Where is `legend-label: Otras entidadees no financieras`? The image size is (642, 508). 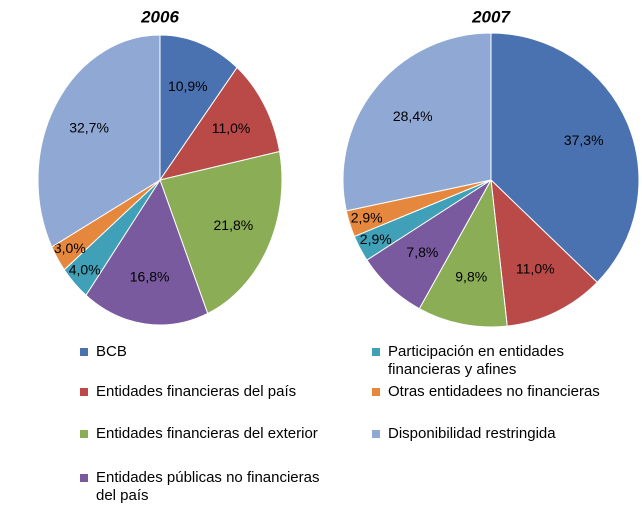
legend-label: Otras entidadees no financieras is located at coordinates (494, 391).